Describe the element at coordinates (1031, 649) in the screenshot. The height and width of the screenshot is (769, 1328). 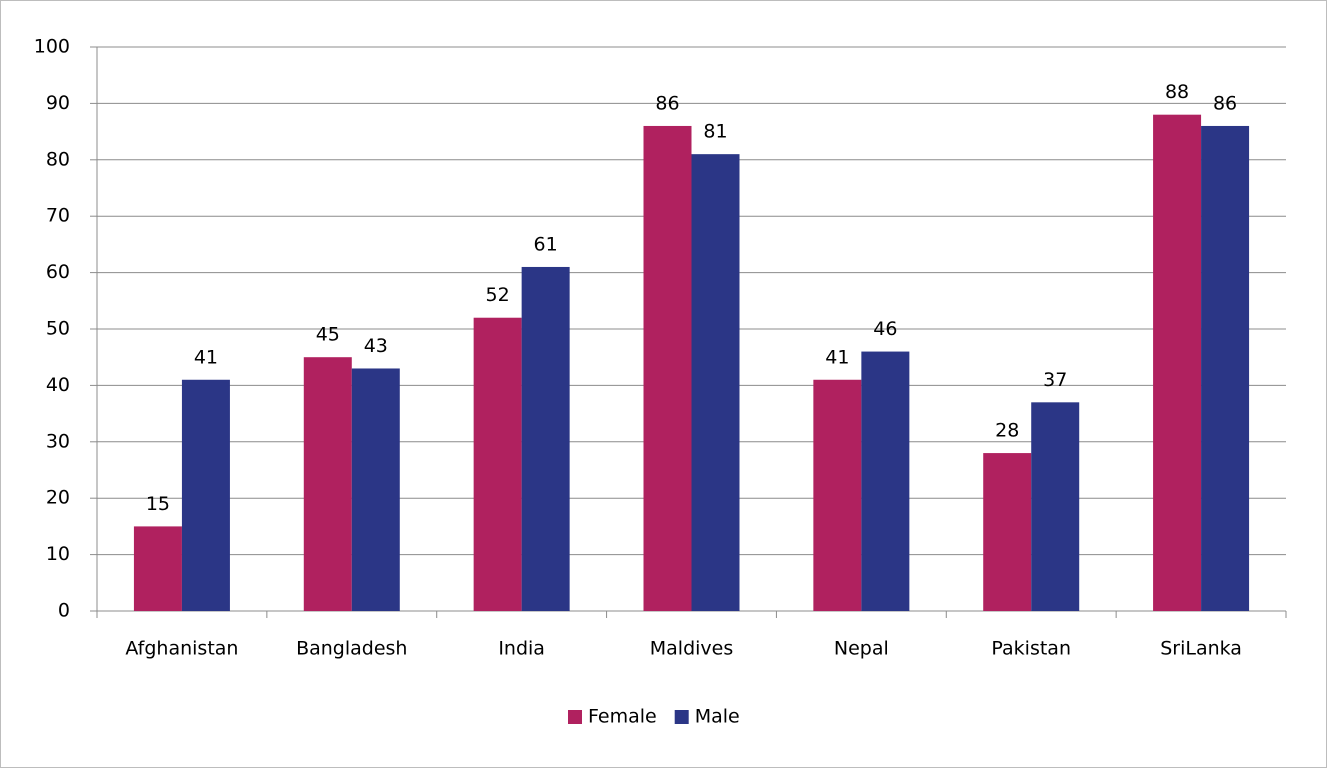
I see `x-tick-label: Pakistan` at that location.